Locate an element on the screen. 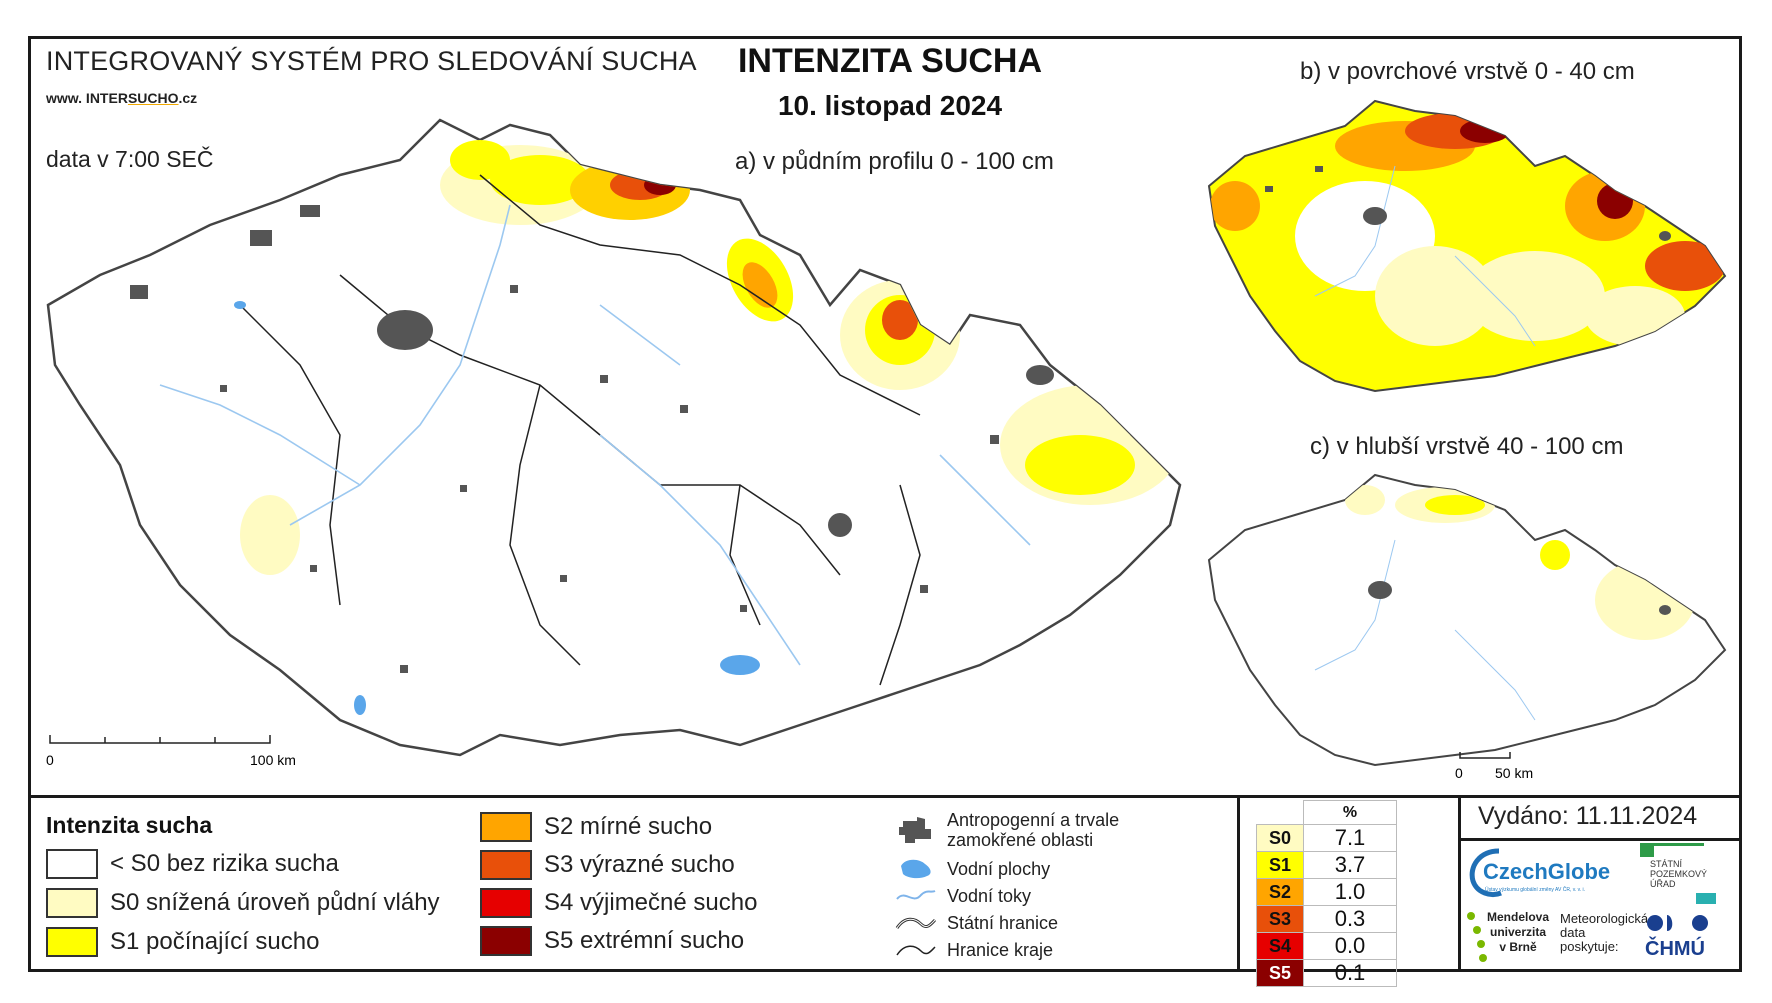 The image size is (1772, 1003). stat-value: 0.3 is located at coordinates (1350, 919).